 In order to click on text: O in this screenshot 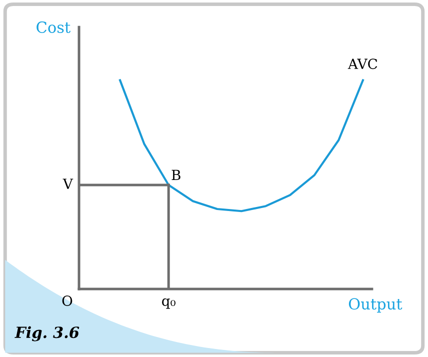, I will do `click(67, 301)`.